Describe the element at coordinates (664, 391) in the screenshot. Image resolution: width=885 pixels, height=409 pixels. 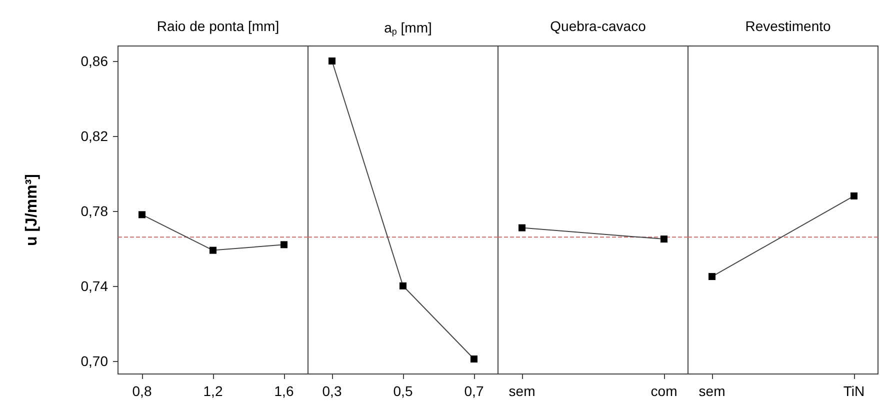
I see `x-tick-label: com` at that location.